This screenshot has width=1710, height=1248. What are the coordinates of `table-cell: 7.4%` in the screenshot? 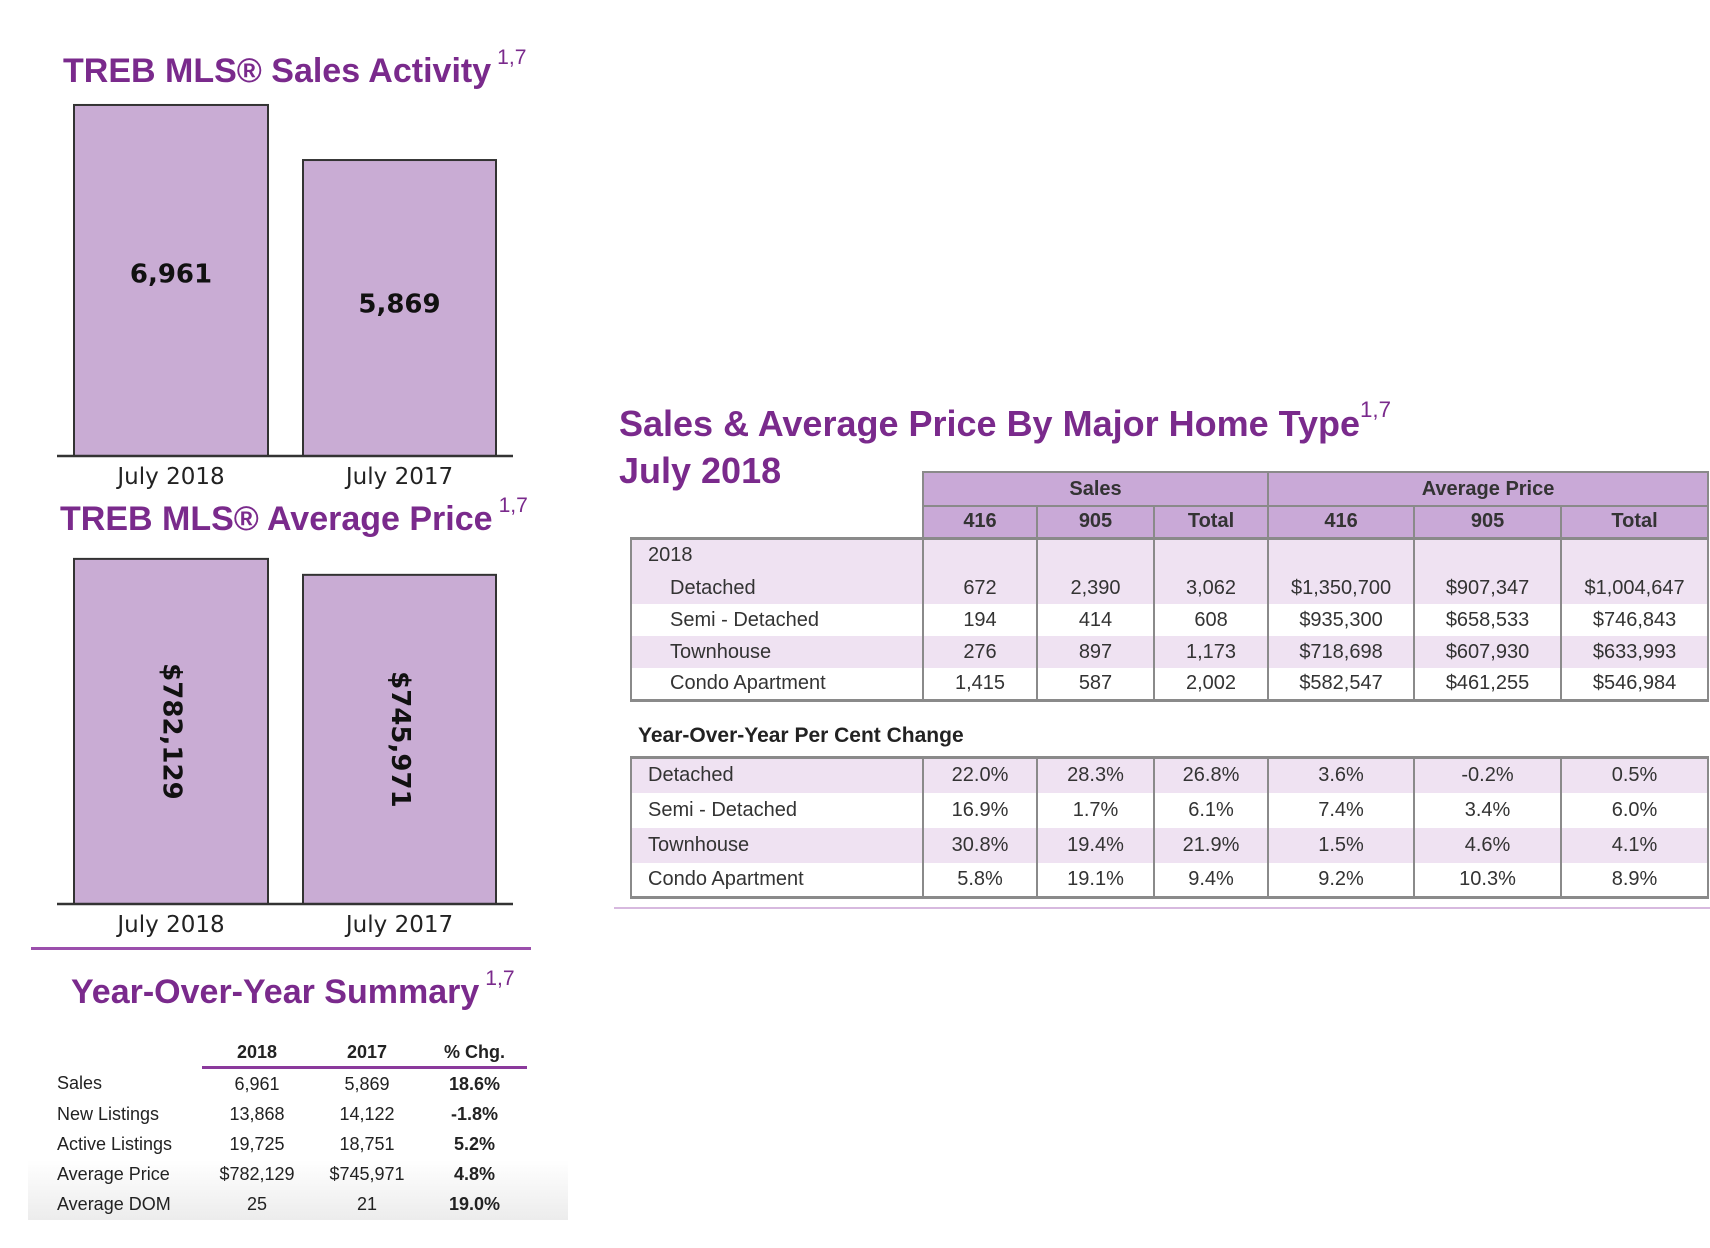 It's located at (1341, 810).